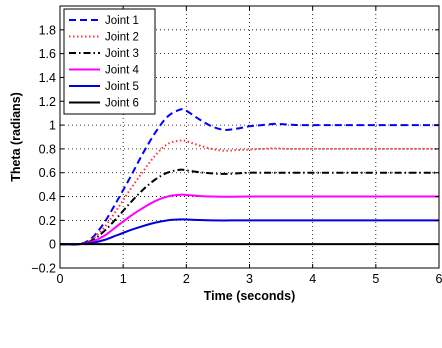 The height and width of the screenshot is (348, 442). Describe the element at coordinates (122, 87) in the screenshot. I see `legend-label: Joint 5` at that location.